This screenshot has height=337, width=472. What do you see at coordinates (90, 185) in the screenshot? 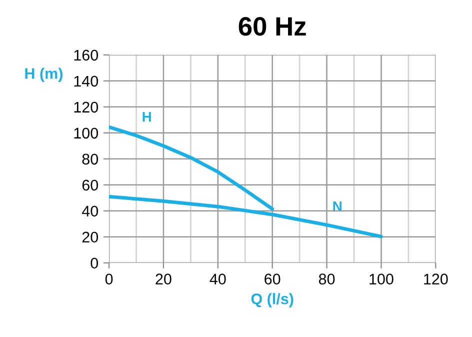
I see `y-tick-label: 60` at bounding box center [90, 185].